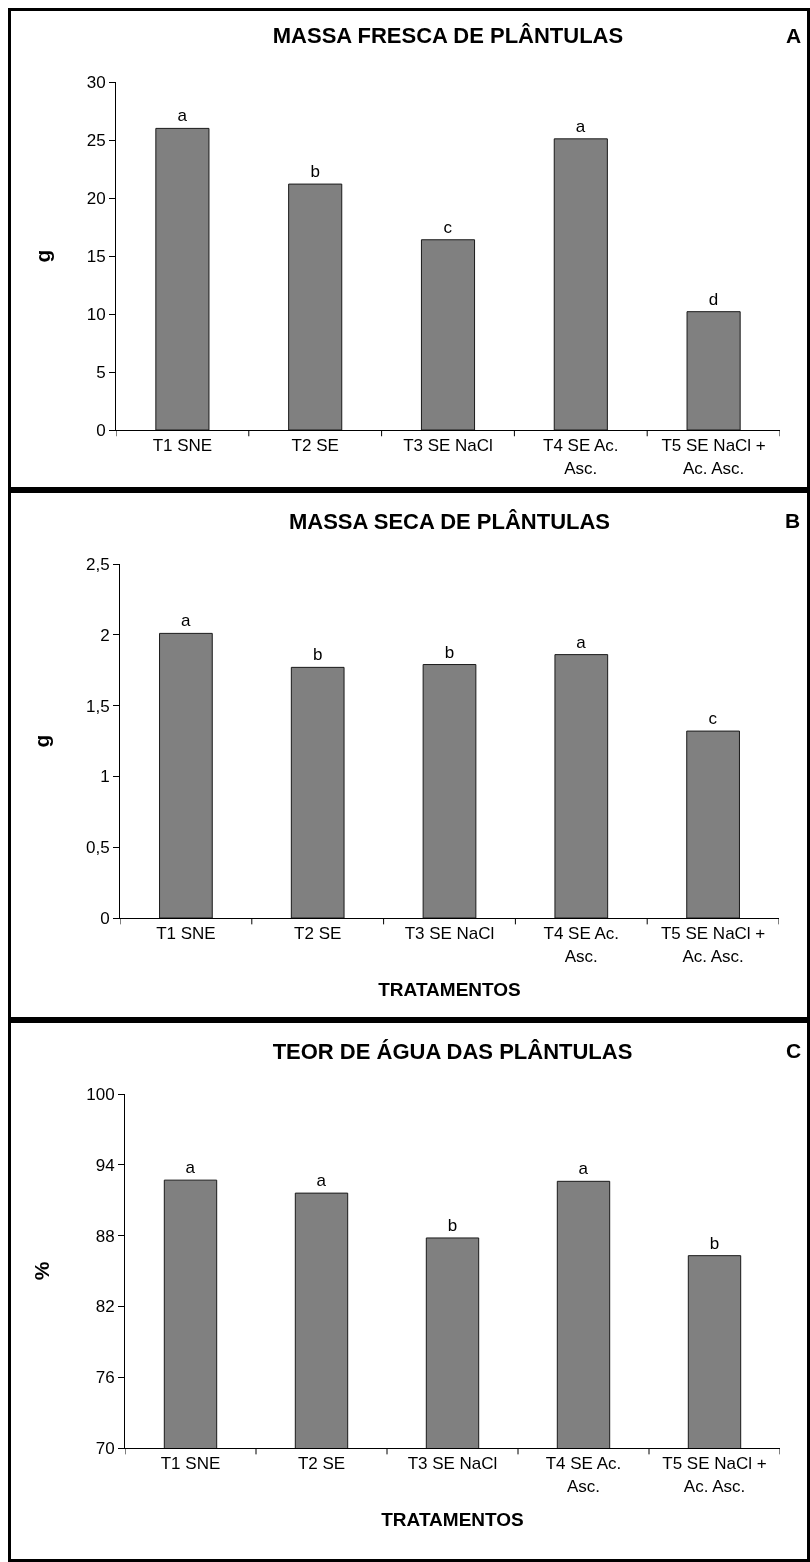 The image size is (810, 1562). I want to click on y-tick-label: 0,5, so click(97, 848).